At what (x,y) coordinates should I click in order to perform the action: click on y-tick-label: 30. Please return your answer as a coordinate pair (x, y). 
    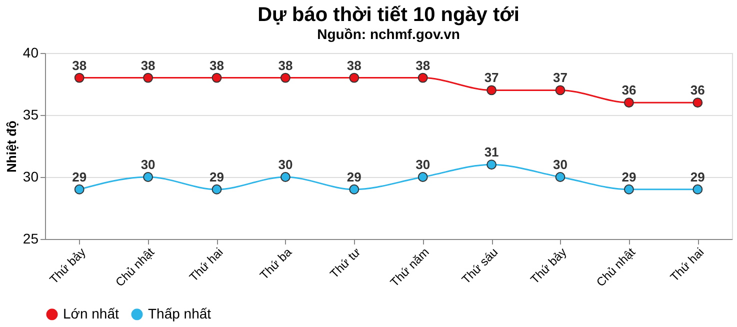
    Looking at the image, I should click on (30, 176).